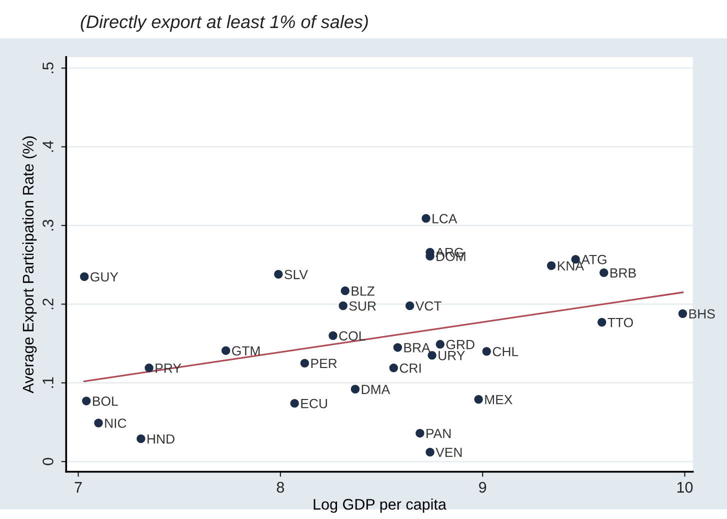 This screenshot has height=519, width=727. I want to click on y-tick-label: .1, so click(48, 382).